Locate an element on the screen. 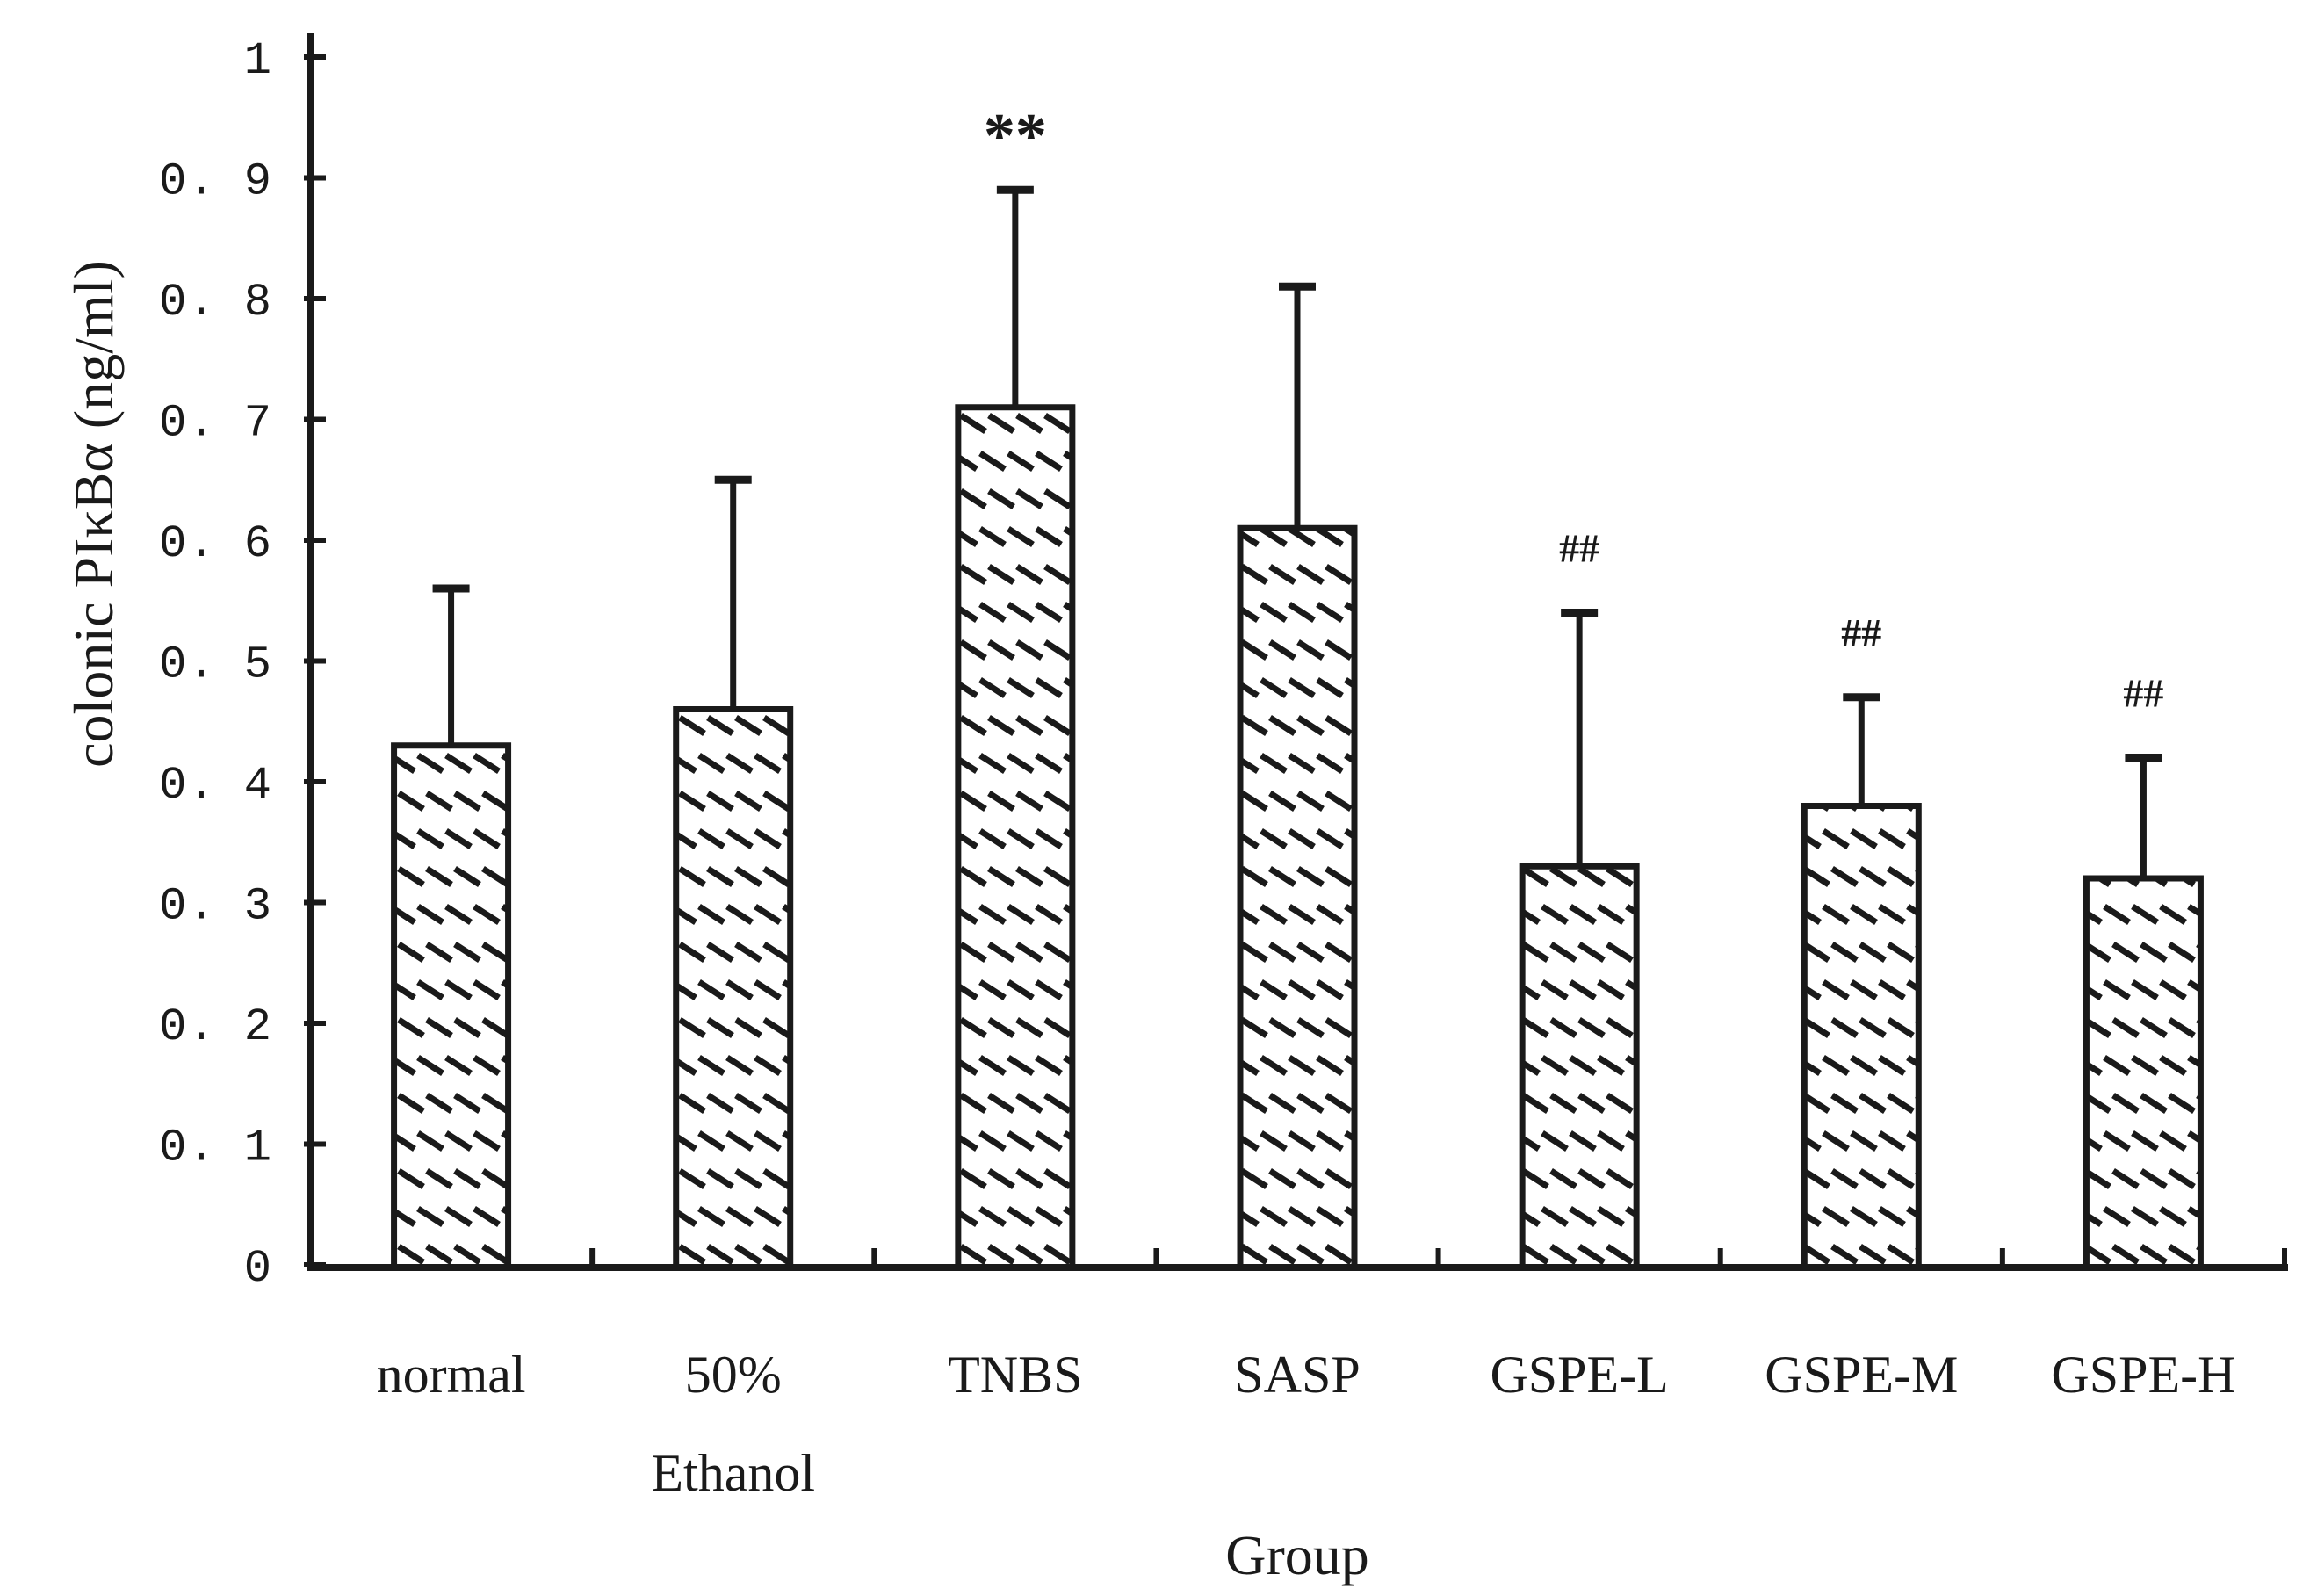  bar-gspe-l is located at coordinates (1579, 1067).